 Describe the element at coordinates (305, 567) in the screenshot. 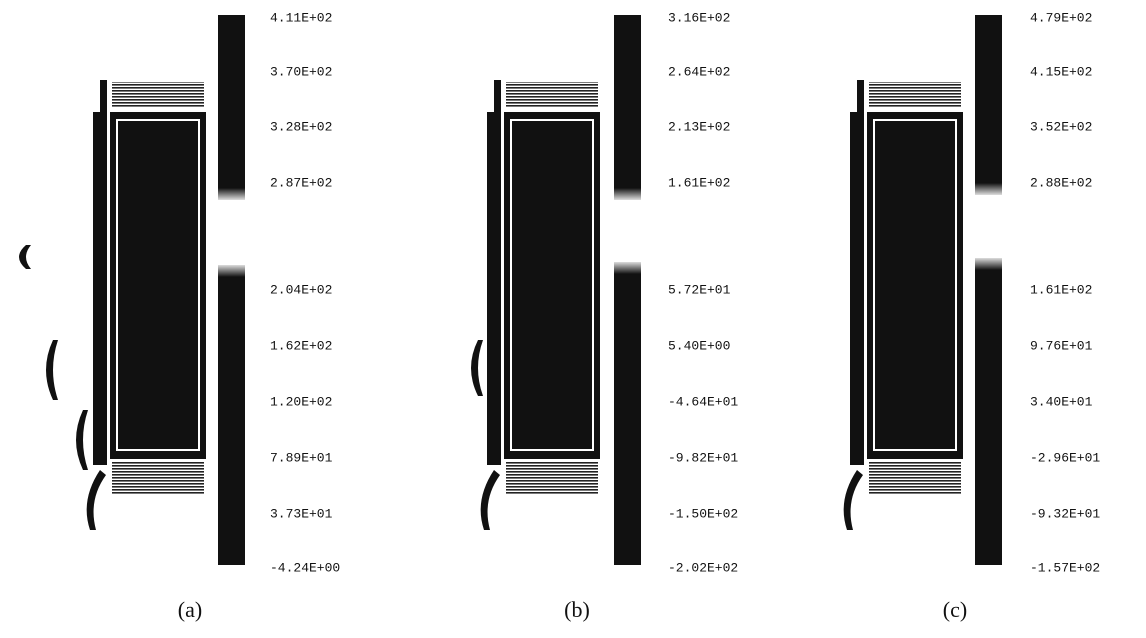

I see `colorbar-label: -4.24E+00` at that location.